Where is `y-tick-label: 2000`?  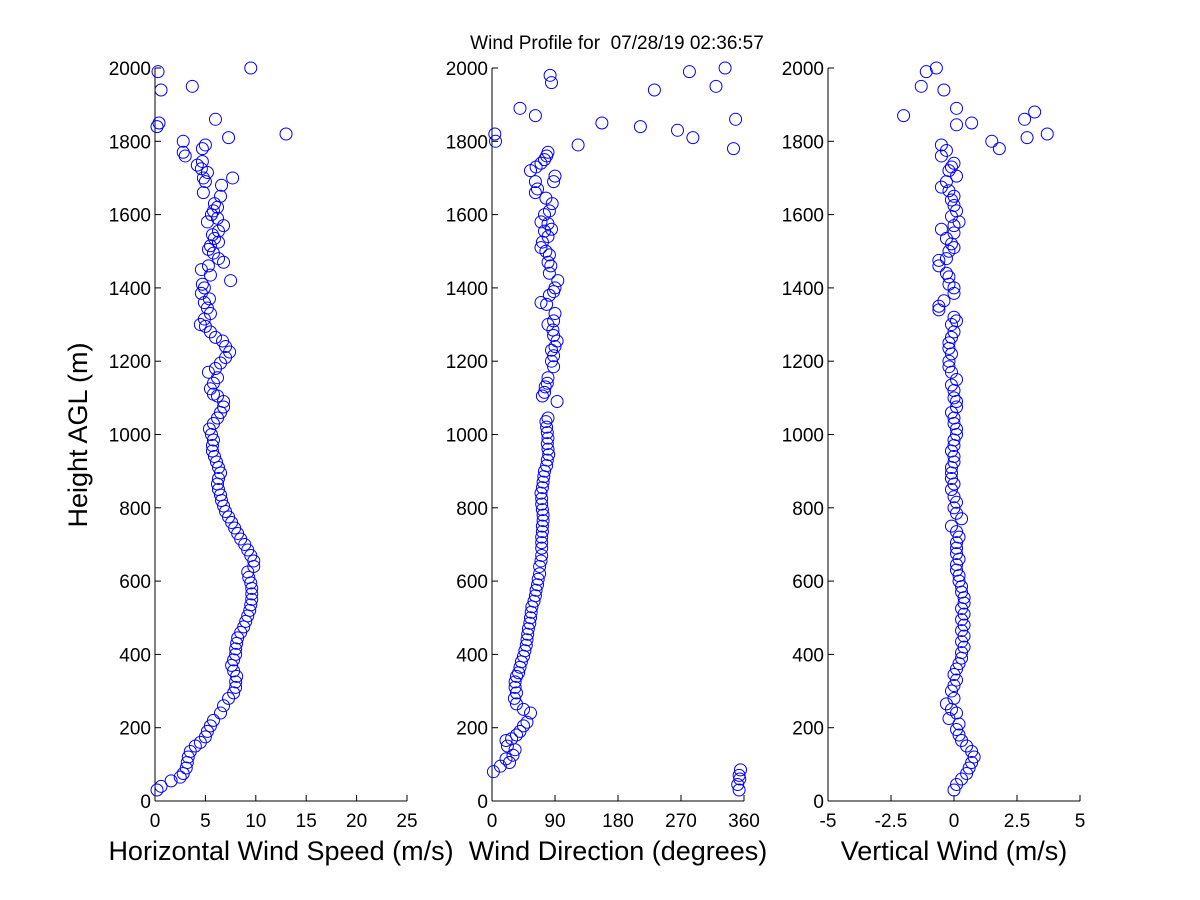 y-tick-label: 2000 is located at coordinates (803, 69).